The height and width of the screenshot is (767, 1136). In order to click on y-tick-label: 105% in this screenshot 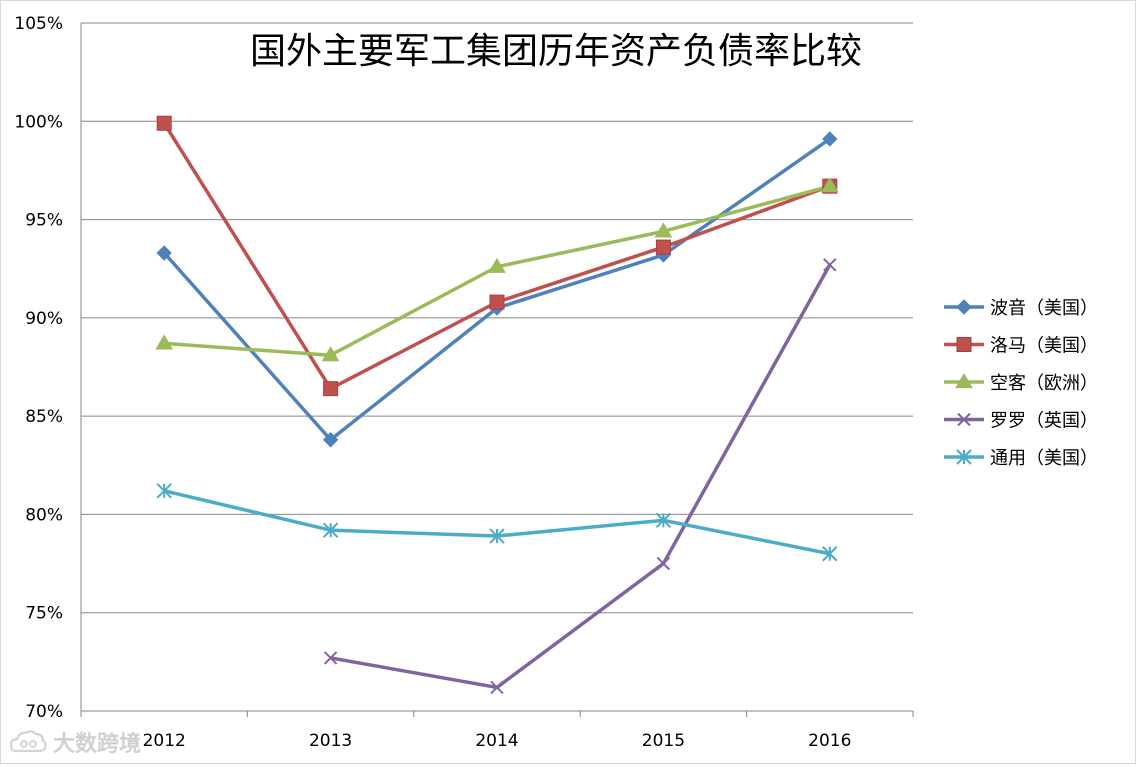, I will do `click(38, 24)`.